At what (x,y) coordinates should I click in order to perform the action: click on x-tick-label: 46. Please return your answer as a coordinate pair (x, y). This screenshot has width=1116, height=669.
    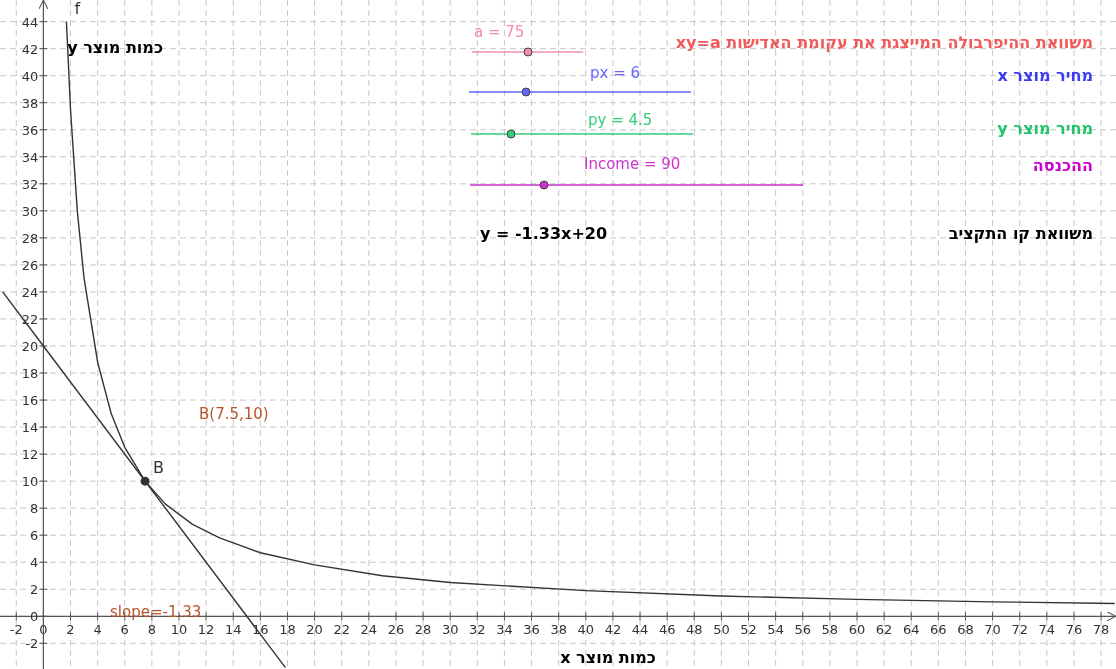
    Looking at the image, I should click on (667, 630).